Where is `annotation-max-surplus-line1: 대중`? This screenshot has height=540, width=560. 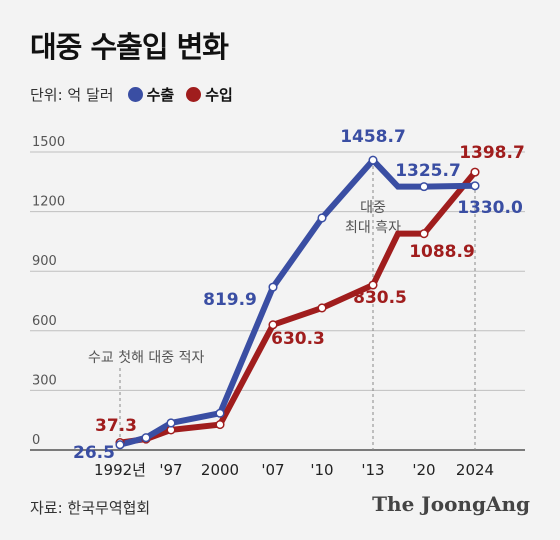 annotation-max-surplus-line1: 대중 is located at coordinates (373, 208).